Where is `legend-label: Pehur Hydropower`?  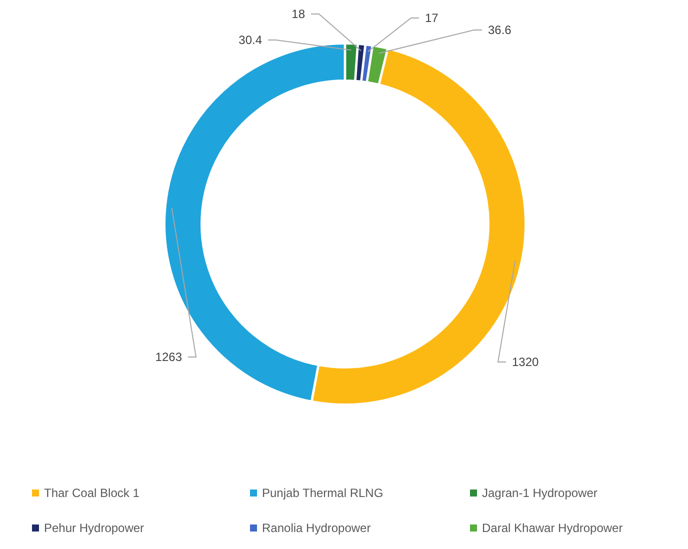 legend-label: Pehur Hydropower is located at coordinates (94, 528).